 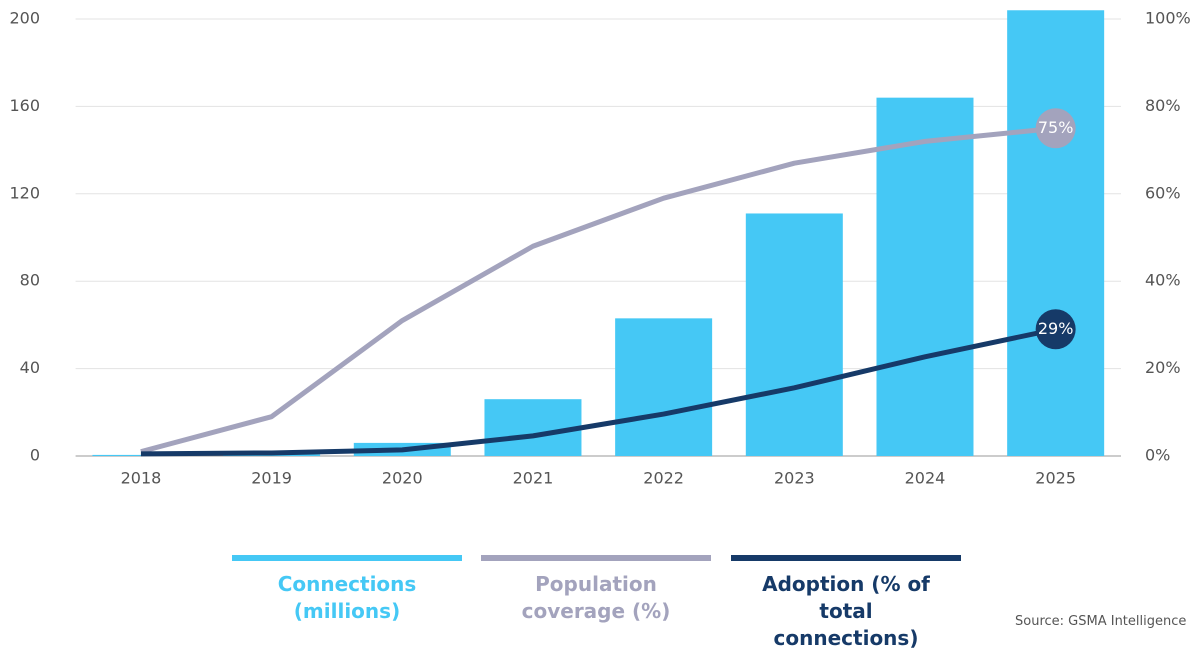 What do you see at coordinates (1163, 280) in the screenshot?
I see `y2-tick-label: 40%` at bounding box center [1163, 280].